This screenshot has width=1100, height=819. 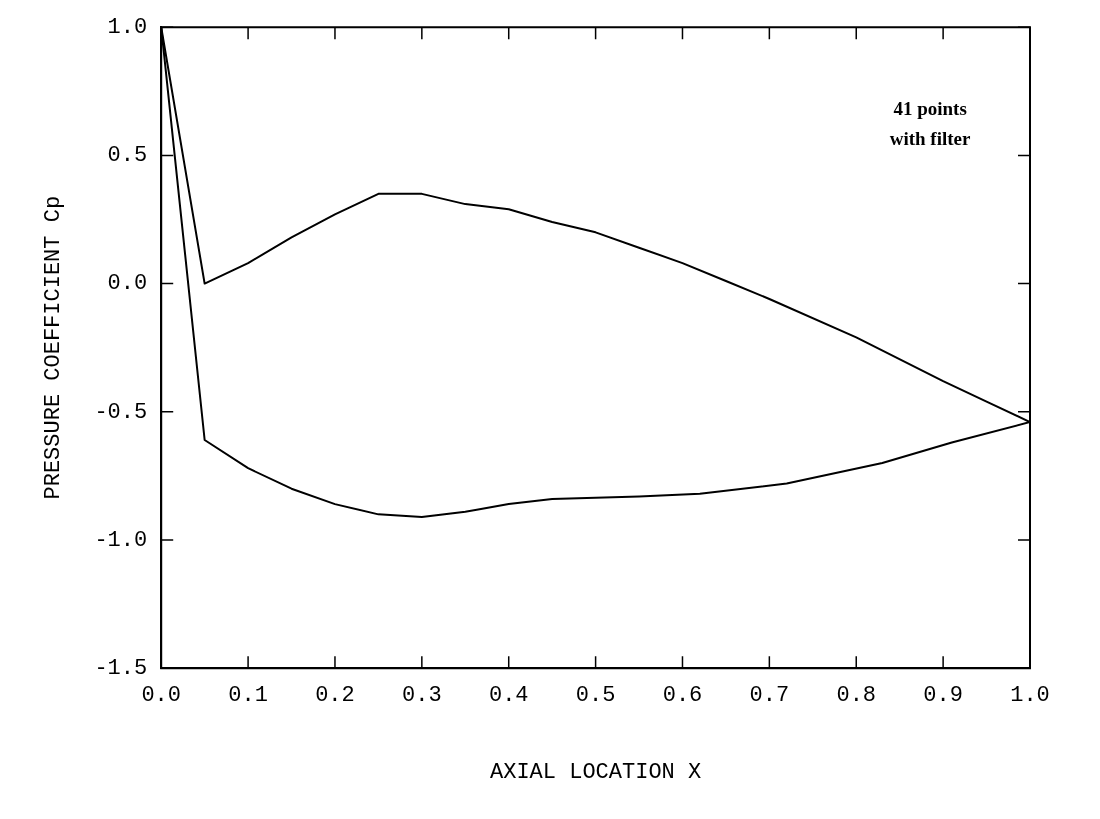 I want to click on y-axis-title: PRESSURE COEFFICIENT Cp, so click(x=54, y=347).